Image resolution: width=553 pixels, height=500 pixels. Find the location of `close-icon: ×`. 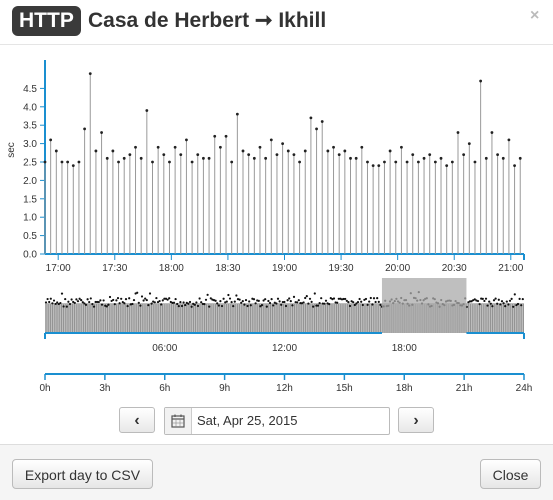

close-icon: × is located at coordinates (535, 15).